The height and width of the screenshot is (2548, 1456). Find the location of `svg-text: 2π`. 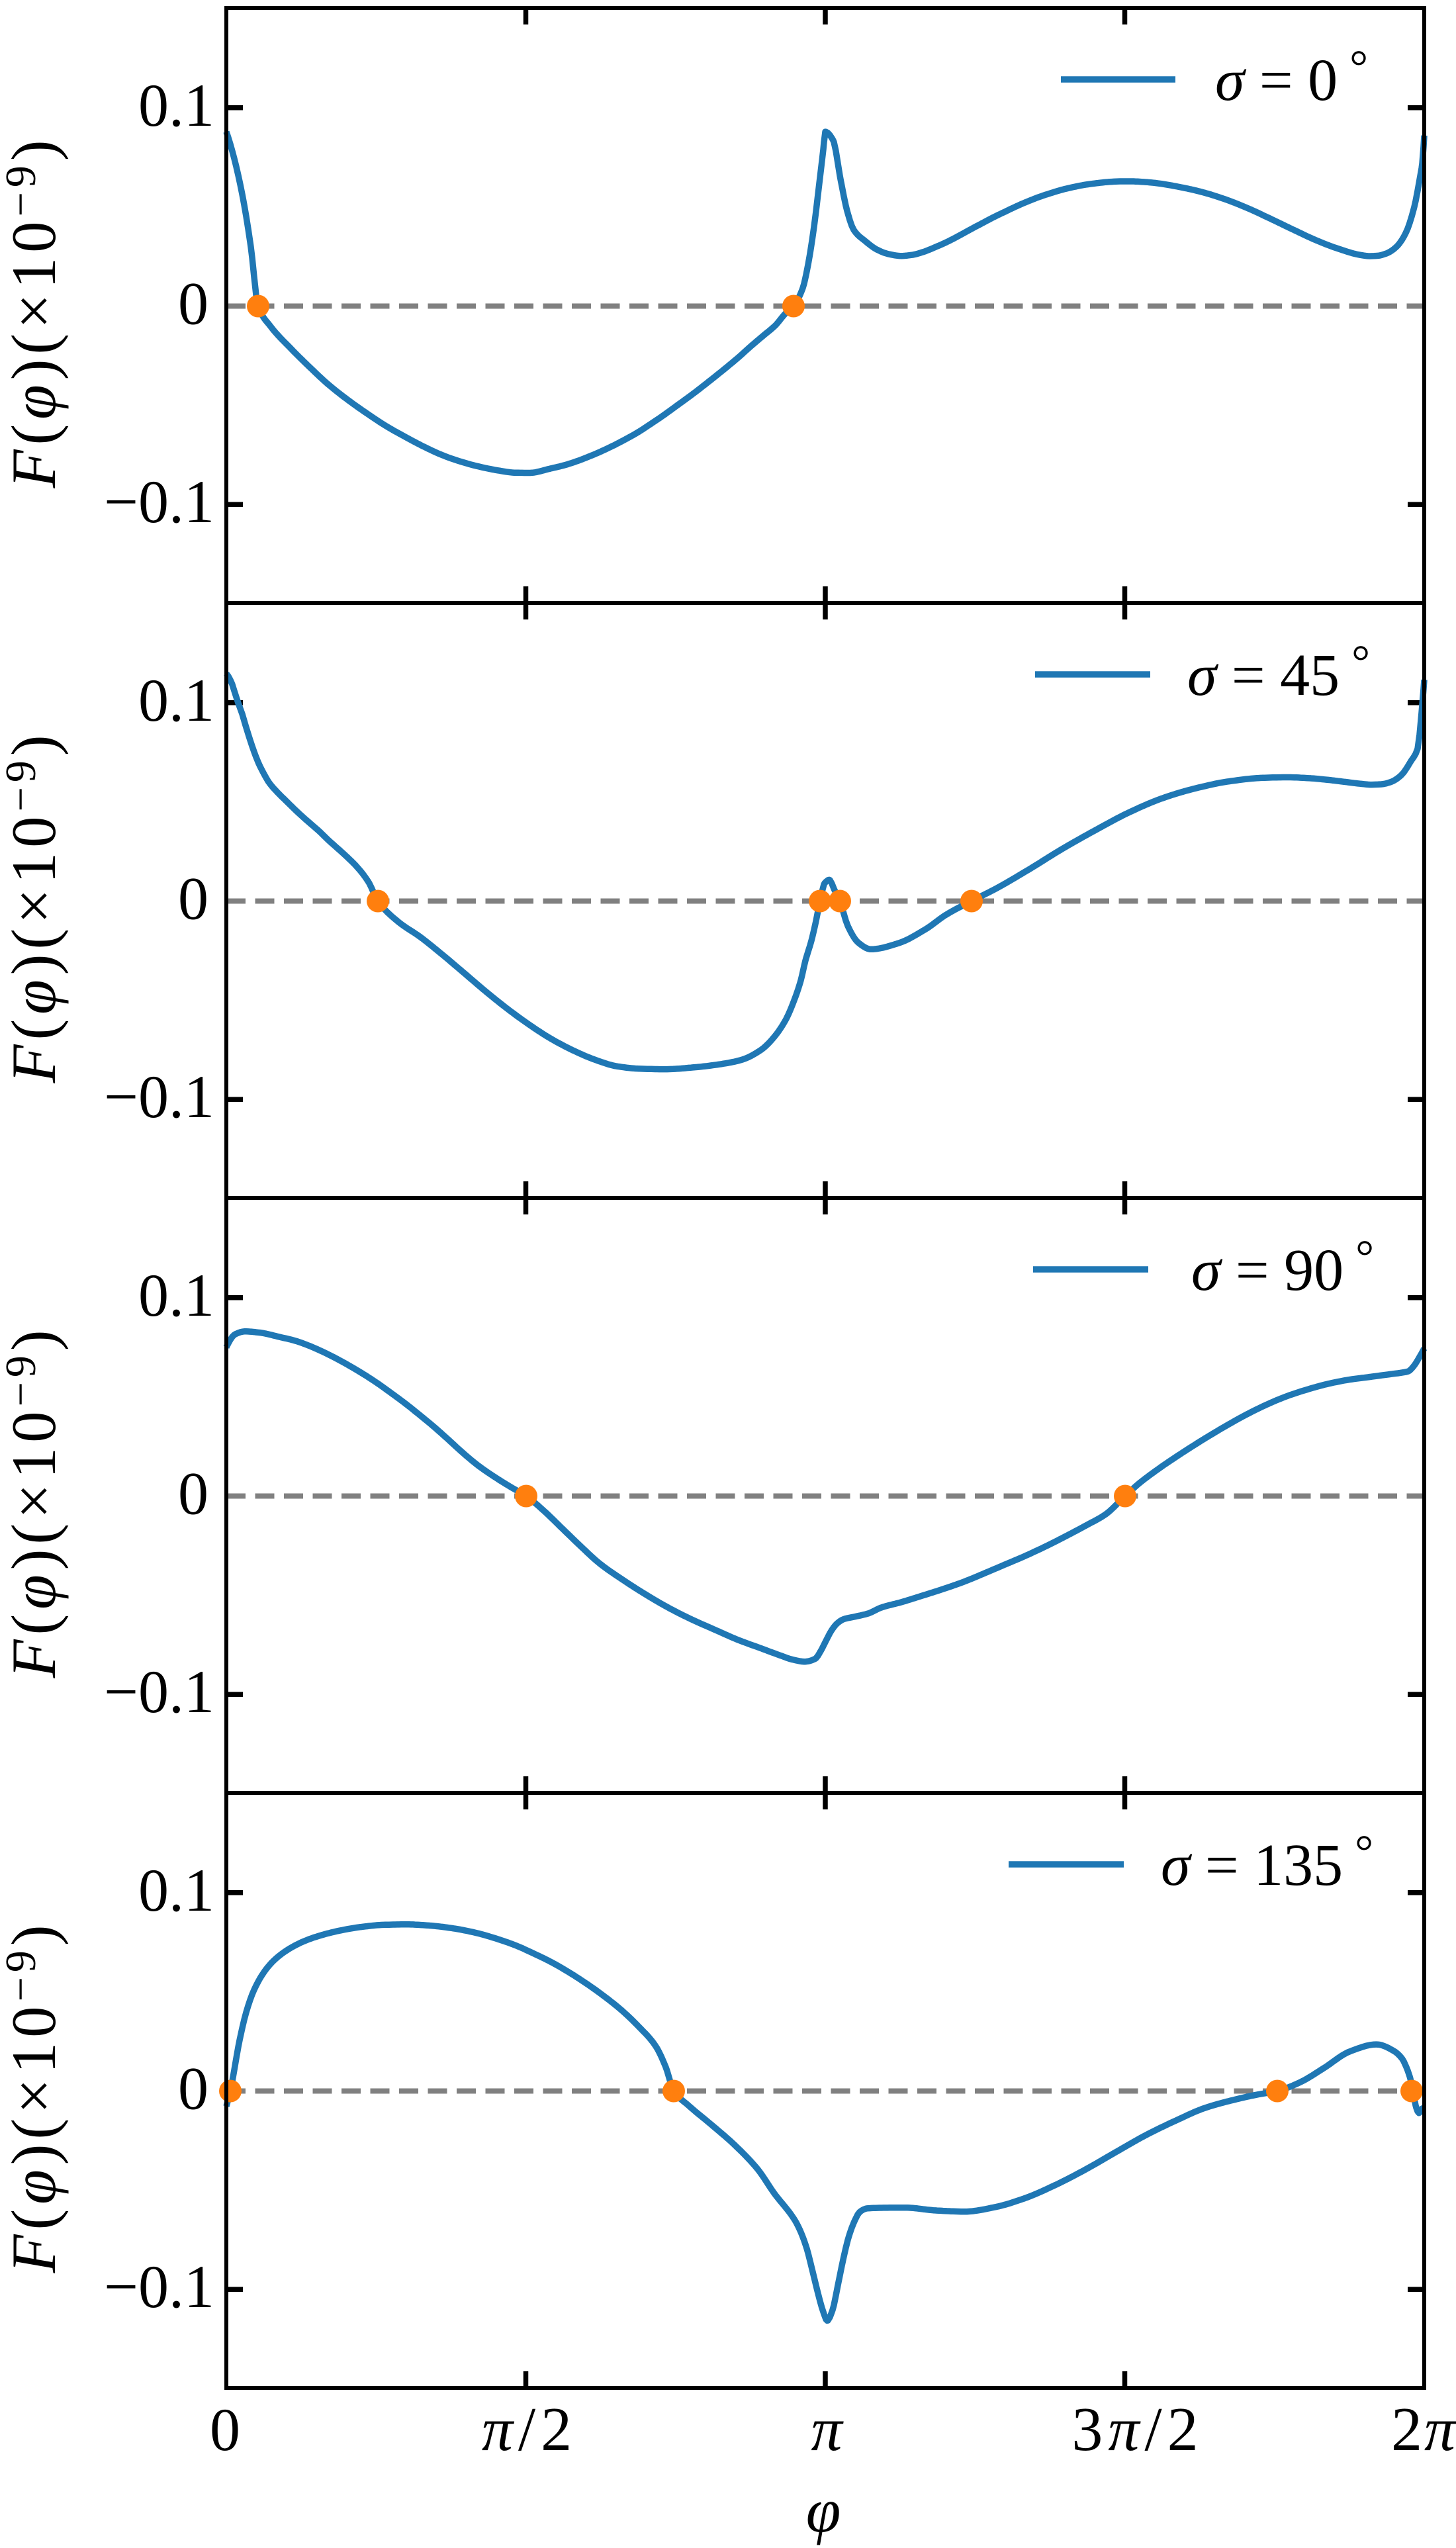

svg-text: 2π is located at coordinates (1423, 2429).